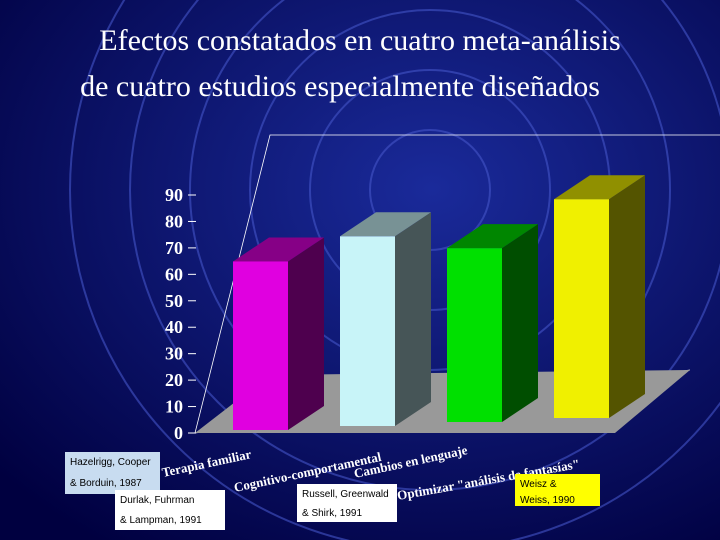 This screenshot has width=720, height=540. I want to click on source-text: & Borduin, 1987, so click(106, 483).